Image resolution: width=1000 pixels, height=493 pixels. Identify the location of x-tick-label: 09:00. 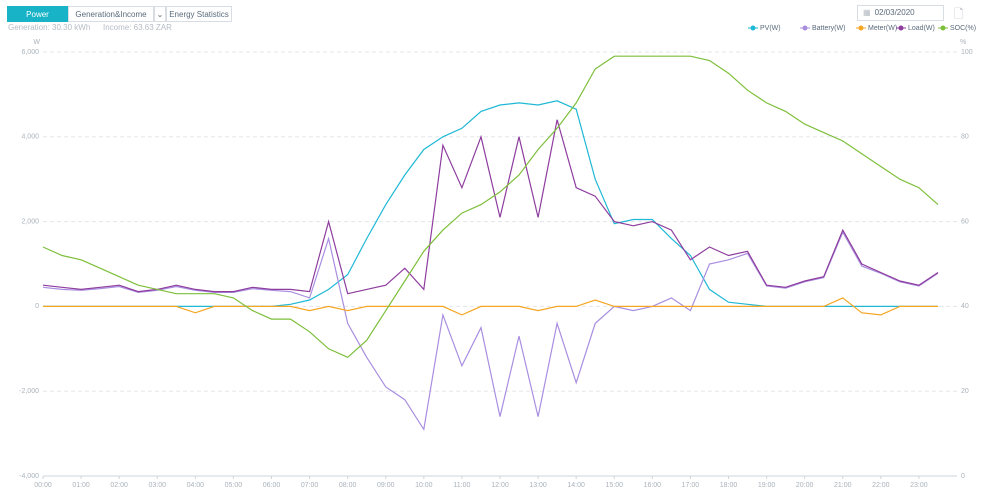
(386, 485).